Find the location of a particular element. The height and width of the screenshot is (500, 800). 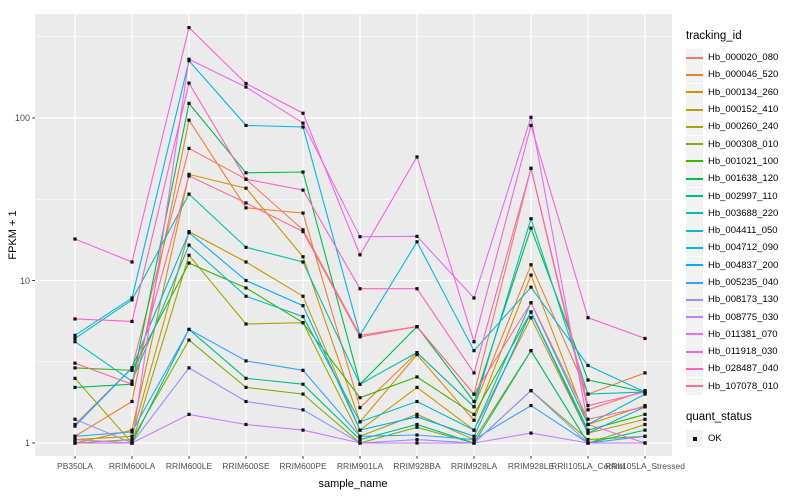

legend-item: Hb_000046_520 is located at coordinates (742, 75).